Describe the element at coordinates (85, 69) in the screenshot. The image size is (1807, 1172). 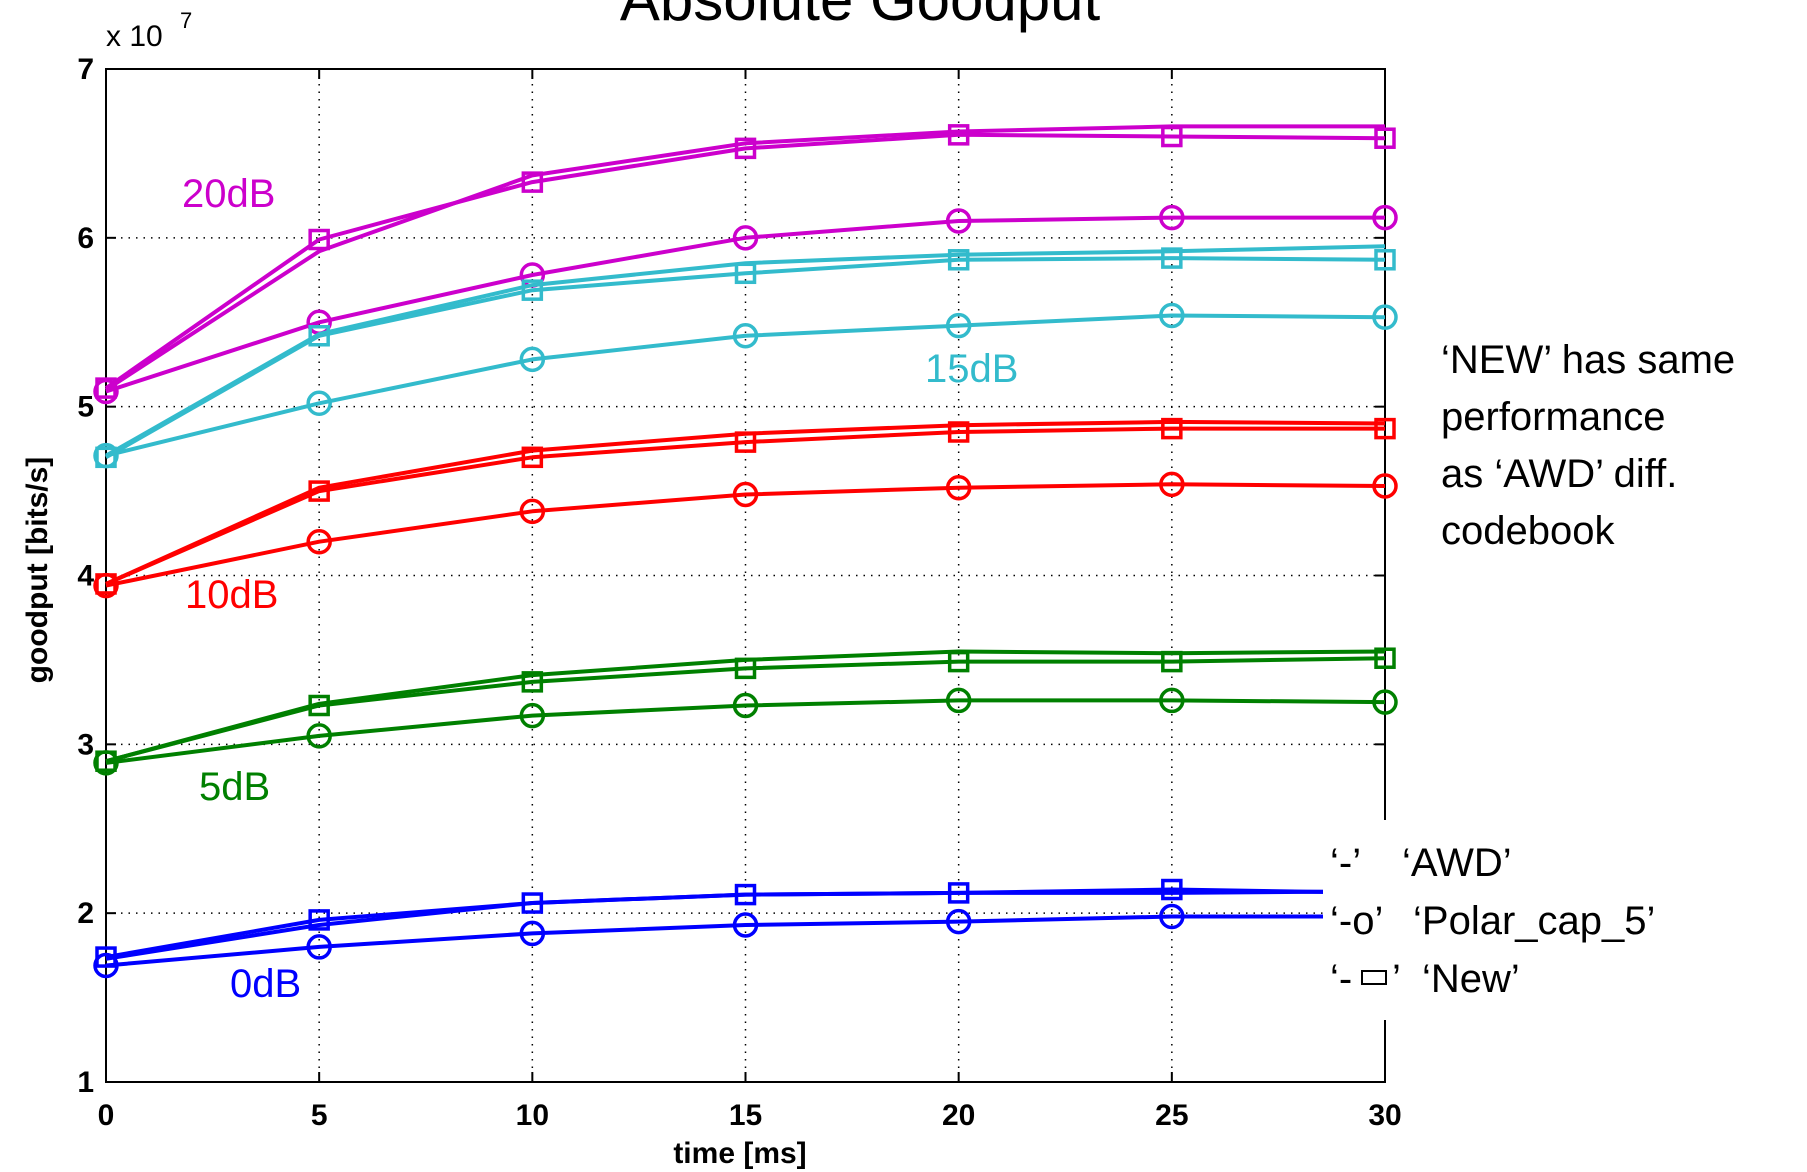
I see `y-tick-label: 7` at that location.